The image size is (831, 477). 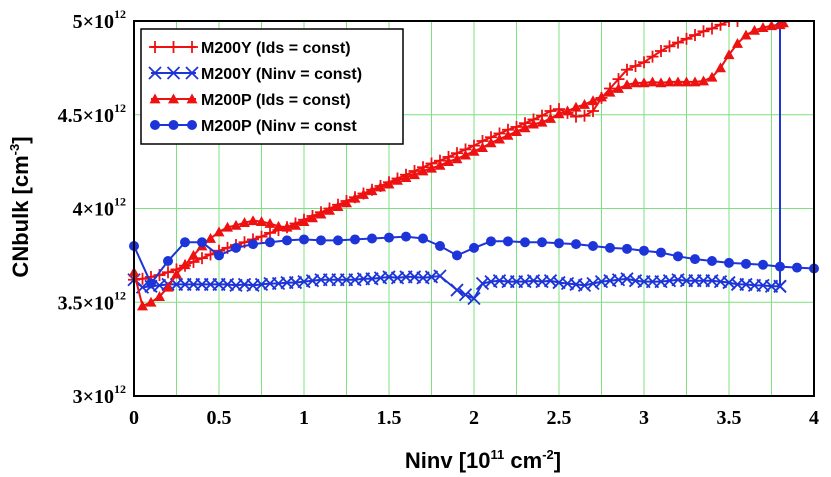 What do you see at coordinates (99, 208) in the screenshot?
I see `y-tick-label: 4×10¹²` at bounding box center [99, 208].